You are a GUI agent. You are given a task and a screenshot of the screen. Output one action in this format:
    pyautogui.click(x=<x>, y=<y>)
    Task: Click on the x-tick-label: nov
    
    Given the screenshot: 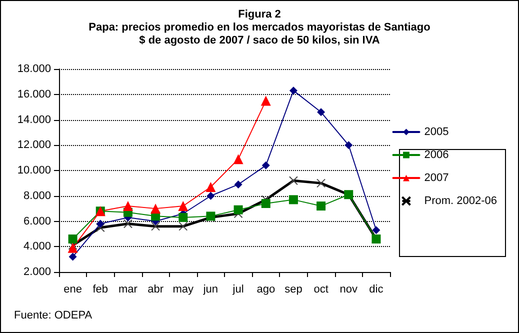 What is the action you would take?
    pyautogui.click(x=349, y=290)
    